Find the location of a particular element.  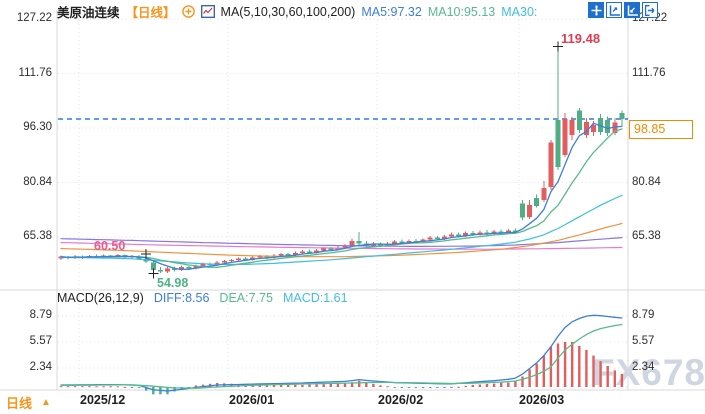

macd-tick-left: 2.34 is located at coordinates (40, 367).